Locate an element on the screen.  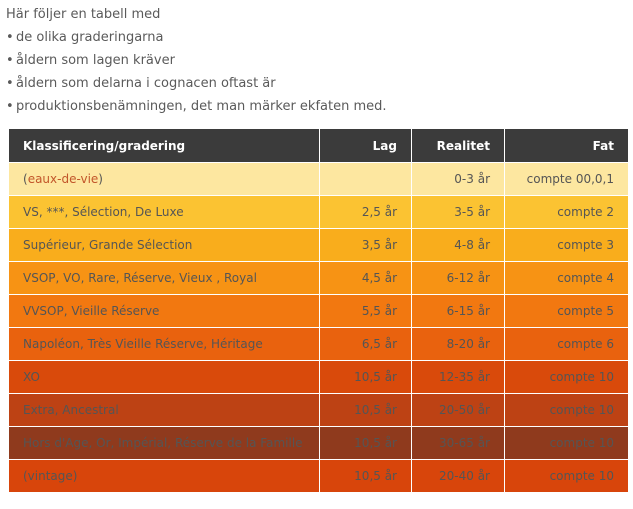
classification-text: Extra, Ancestral is located at coordinates (71, 410).